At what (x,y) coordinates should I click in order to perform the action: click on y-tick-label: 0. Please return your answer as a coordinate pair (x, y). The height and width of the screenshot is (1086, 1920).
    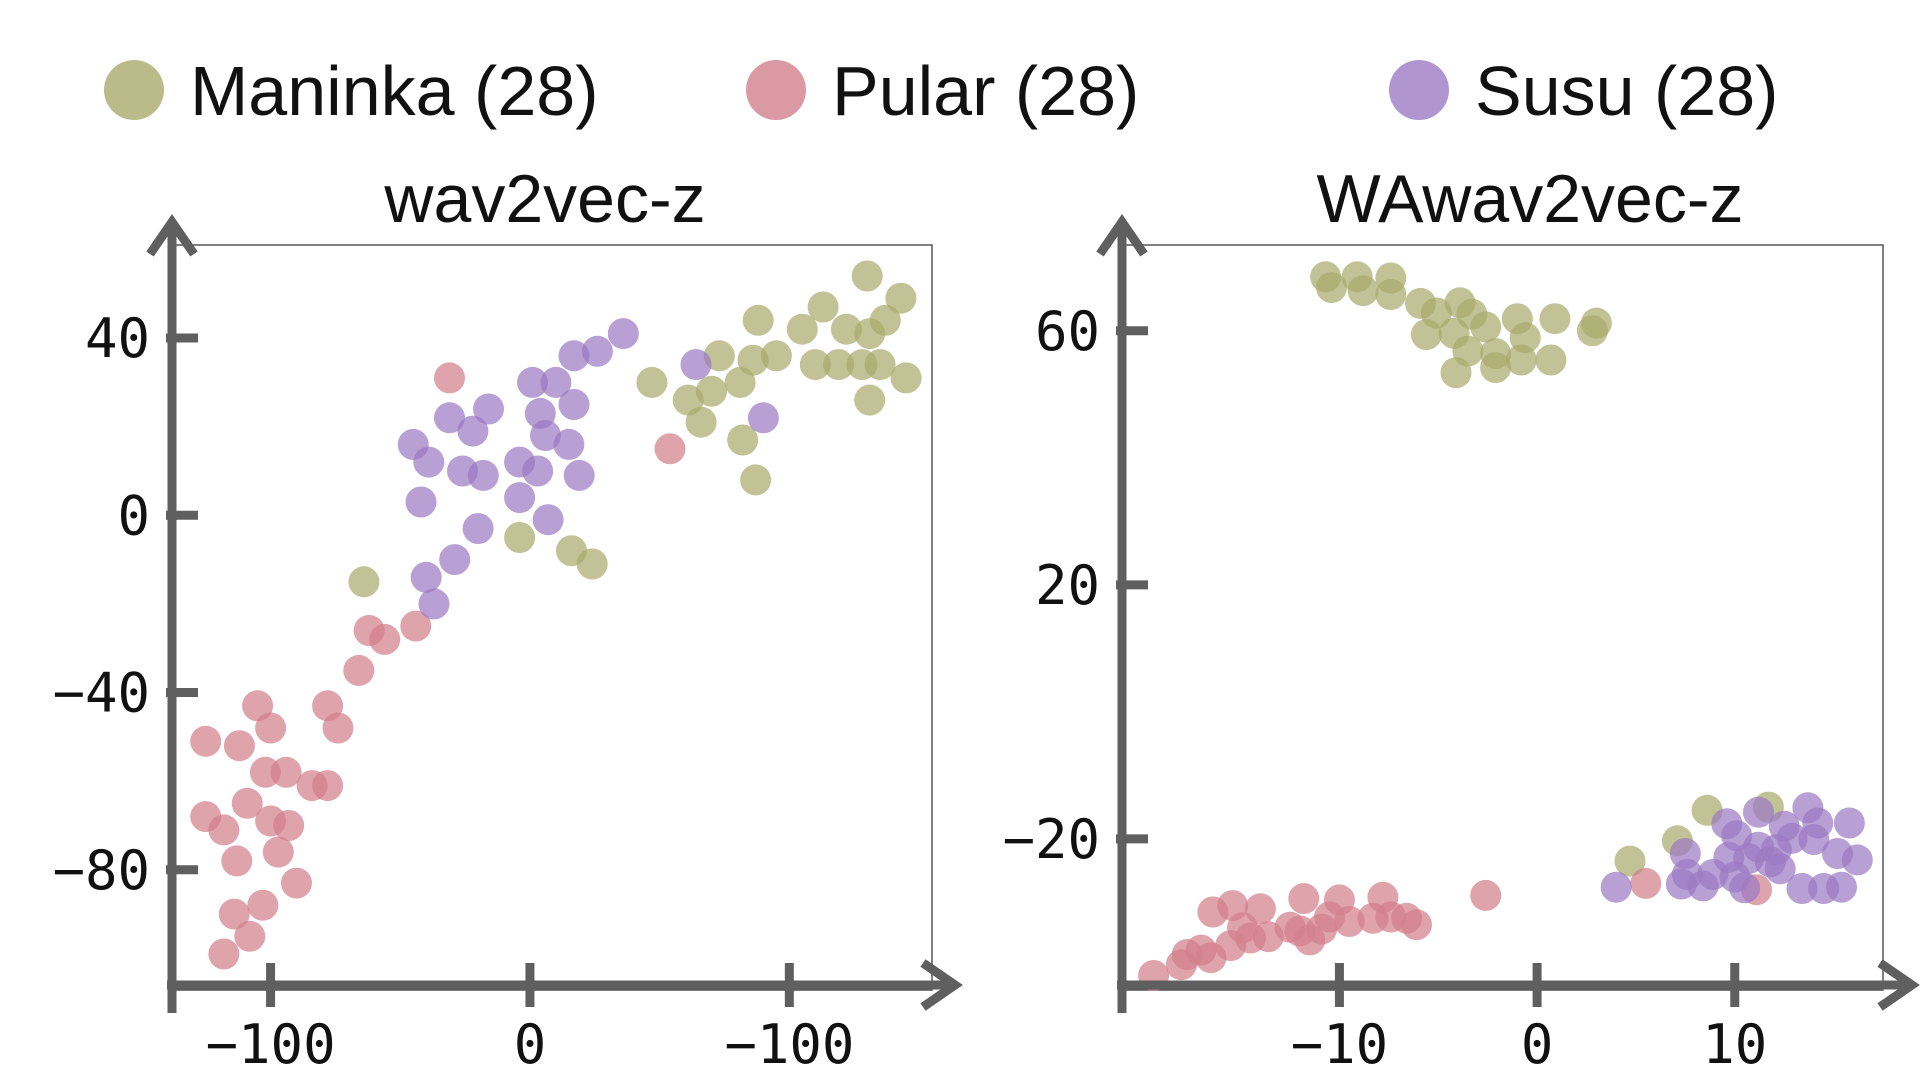
    Looking at the image, I should click on (133, 515).